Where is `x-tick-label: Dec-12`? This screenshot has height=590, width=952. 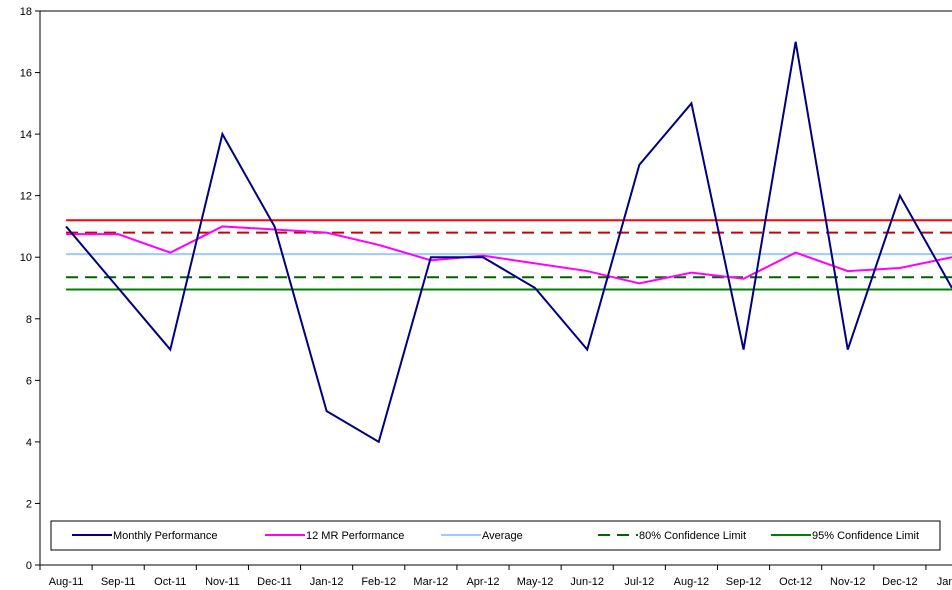 x-tick-label: Dec-12 is located at coordinates (899, 582).